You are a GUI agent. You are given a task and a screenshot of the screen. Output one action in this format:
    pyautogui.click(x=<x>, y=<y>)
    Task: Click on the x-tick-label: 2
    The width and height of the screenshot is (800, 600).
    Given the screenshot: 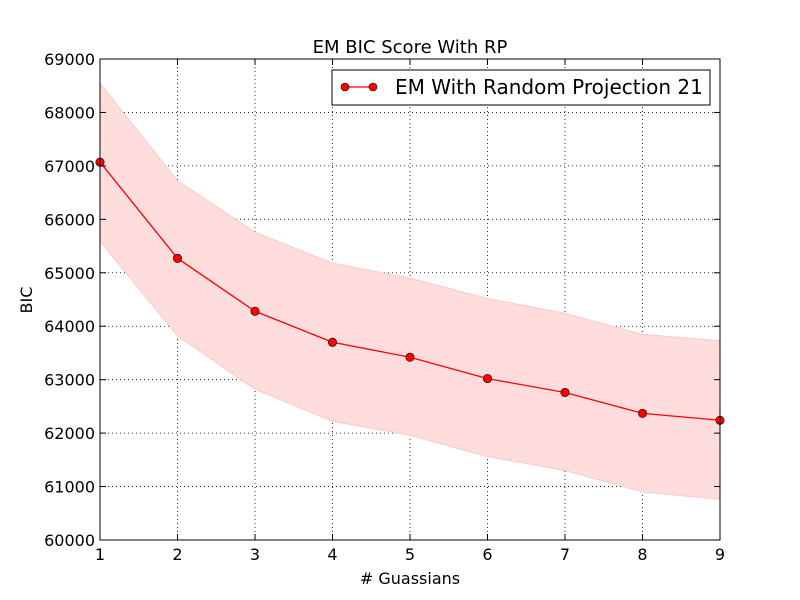 What is the action you would take?
    pyautogui.click(x=177, y=554)
    